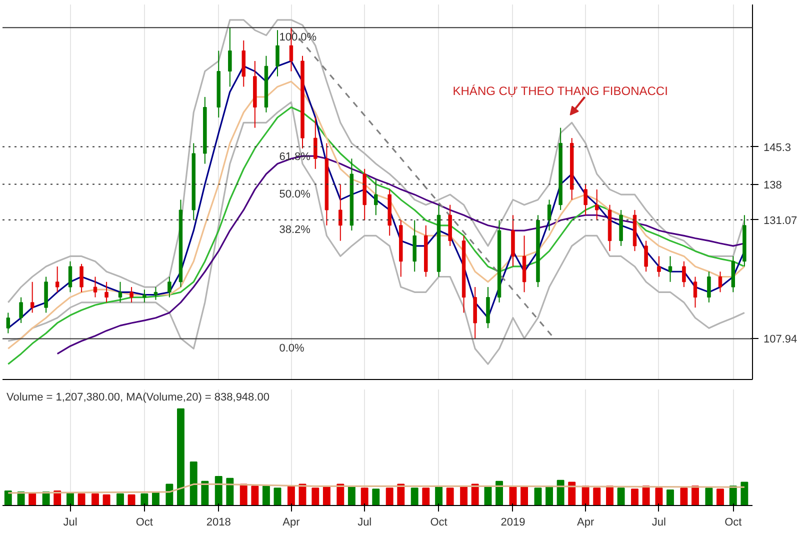  What do you see at coordinates (778, 148) in the screenshot?
I see `y-tick-label: 145.3` at bounding box center [778, 148].